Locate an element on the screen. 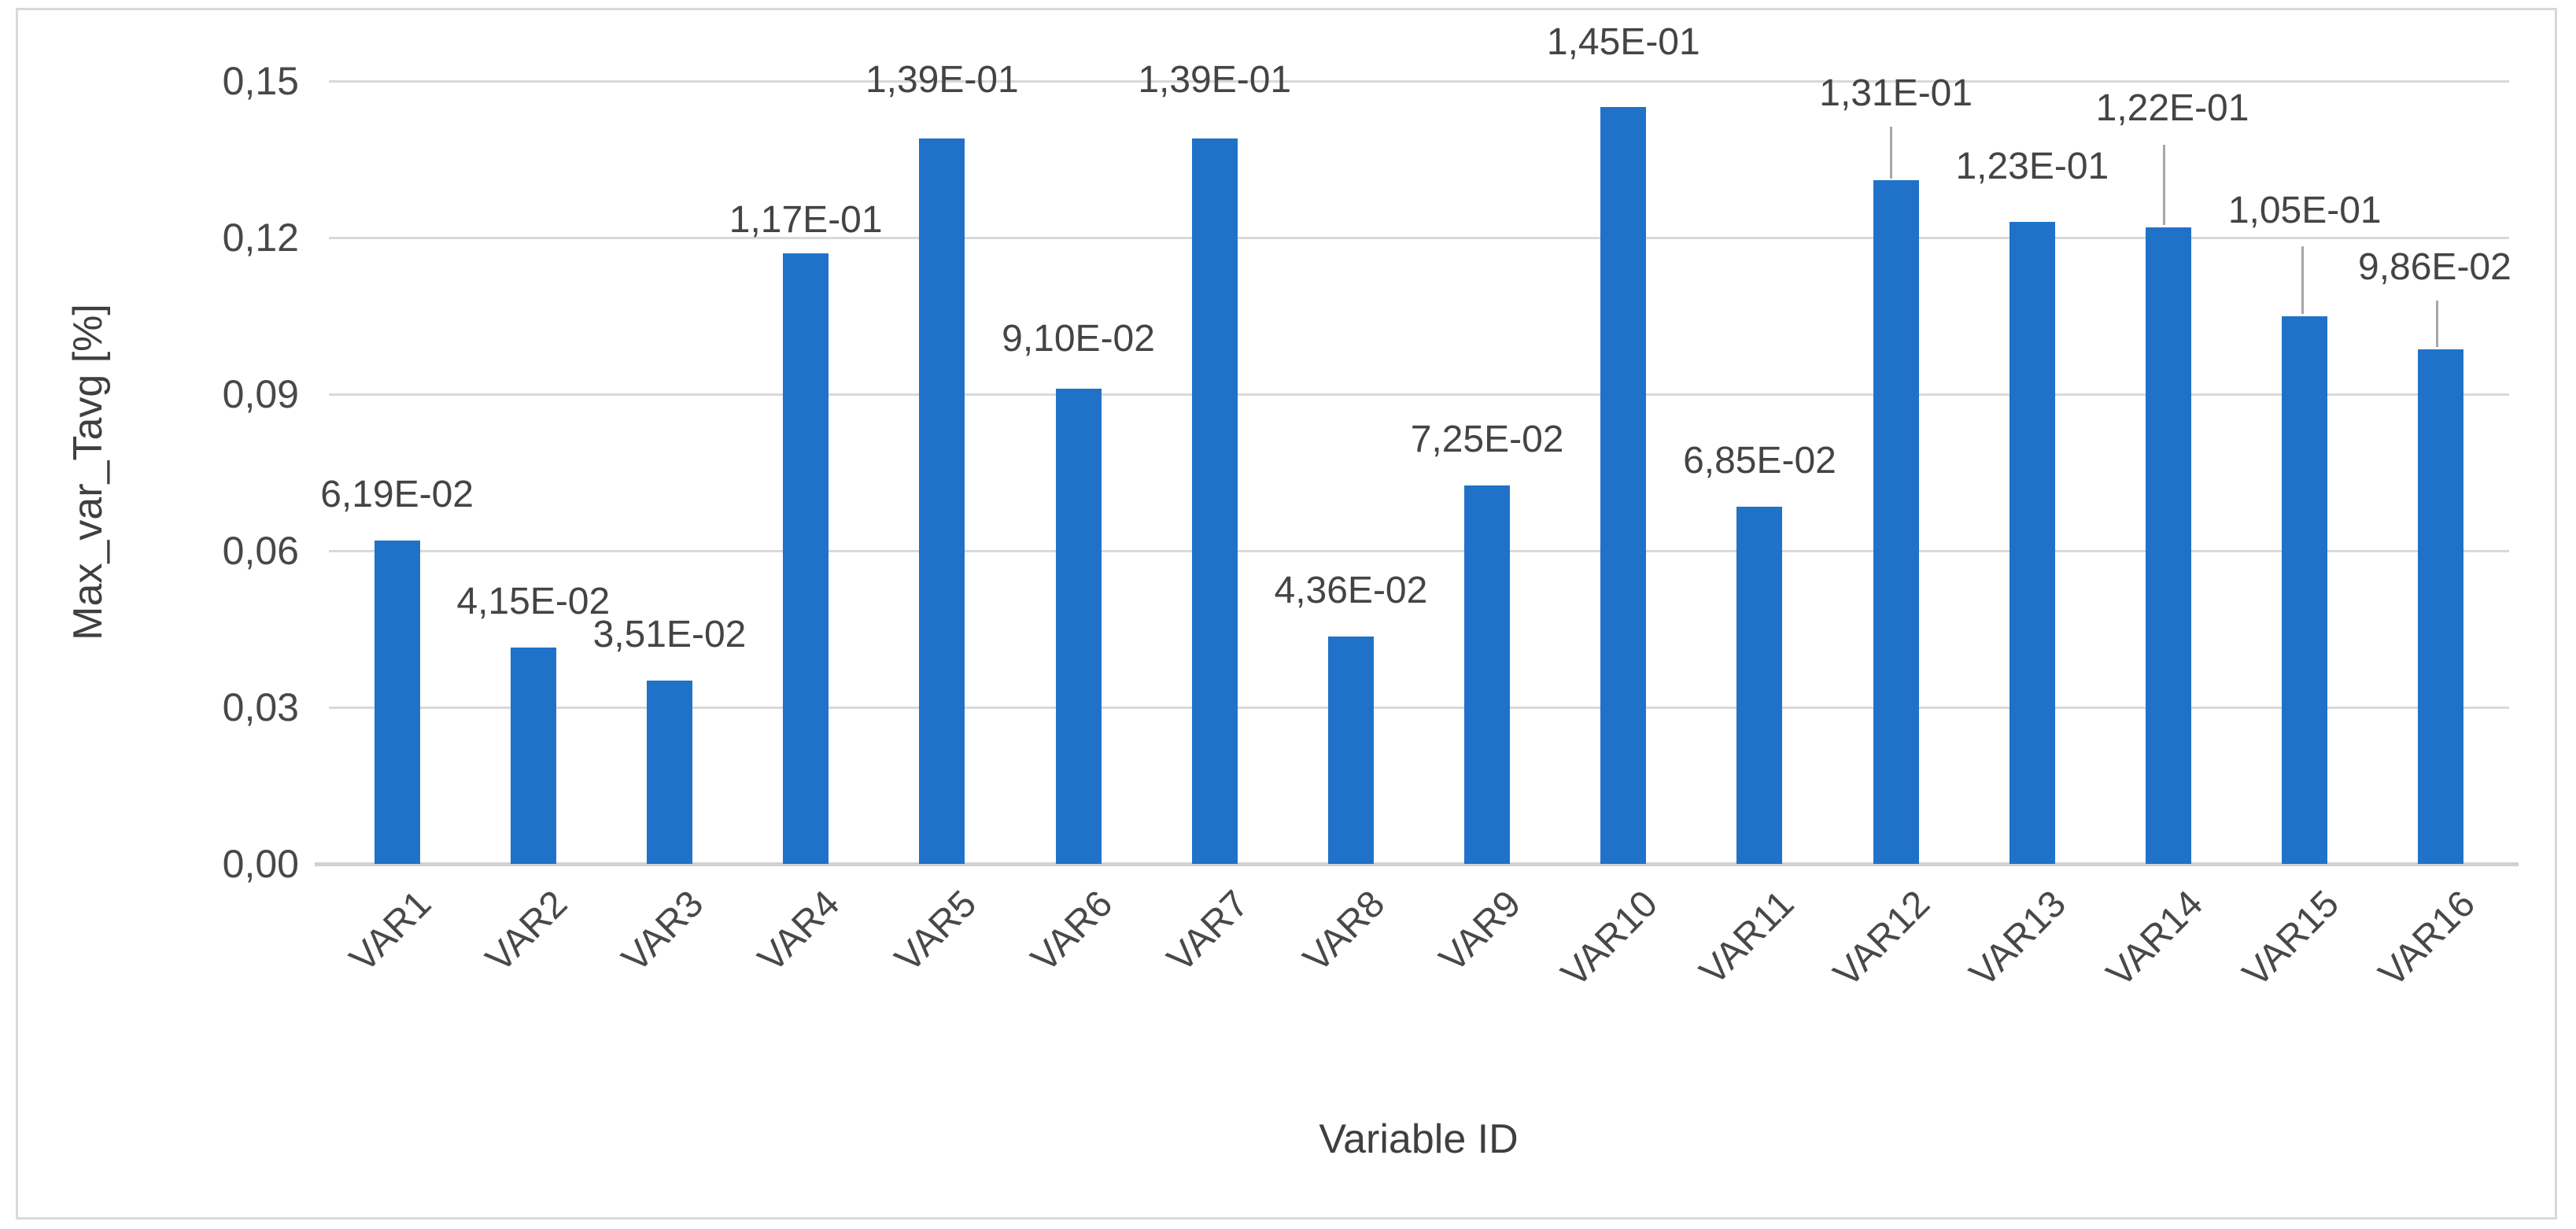  bar-VAR15 is located at coordinates (2305, 590).